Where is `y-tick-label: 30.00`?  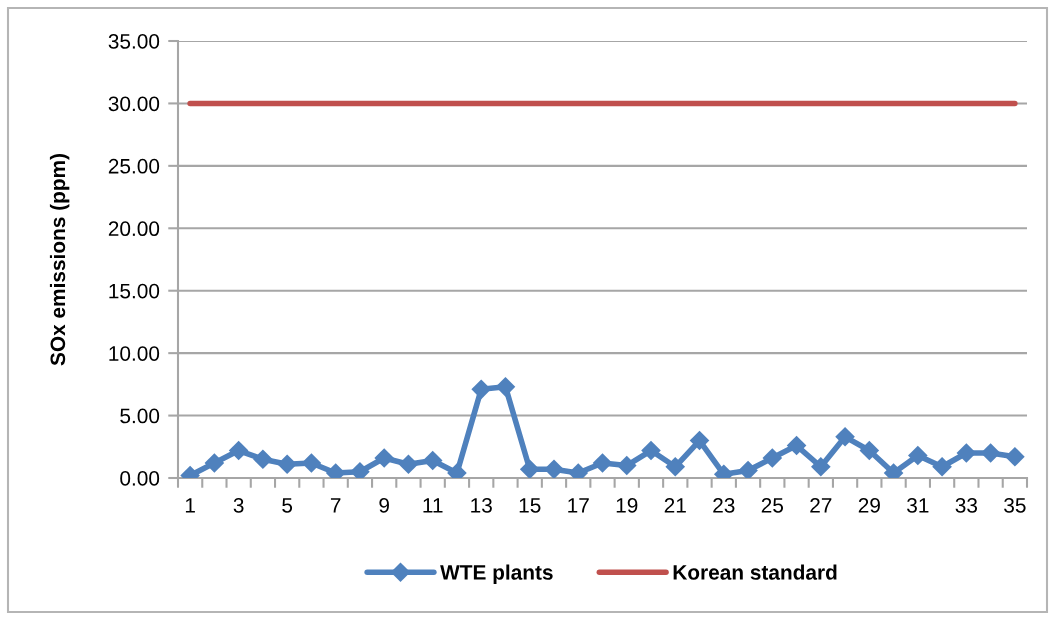 y-tick-label: 30.00 is located at coordinates (134, 104).